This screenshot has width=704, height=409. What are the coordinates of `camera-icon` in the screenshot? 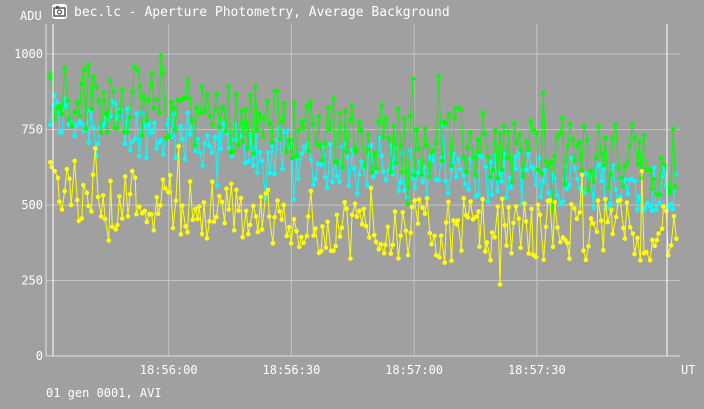 It's located at (59, 11).